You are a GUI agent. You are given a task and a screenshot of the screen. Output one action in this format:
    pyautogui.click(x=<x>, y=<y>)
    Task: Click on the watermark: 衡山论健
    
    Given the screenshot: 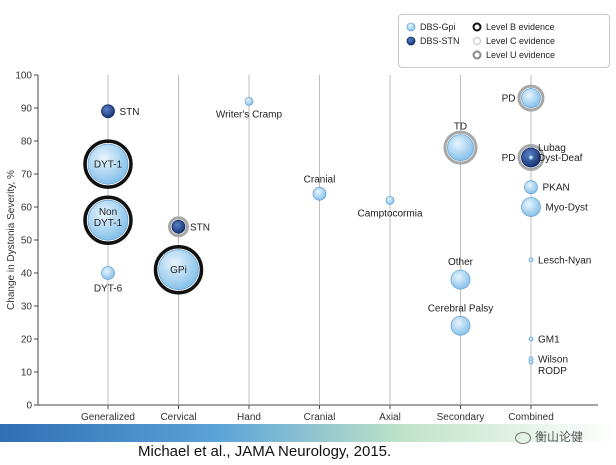 What is the action you would take?
    pyautogui.click(x=549, y=436)
    